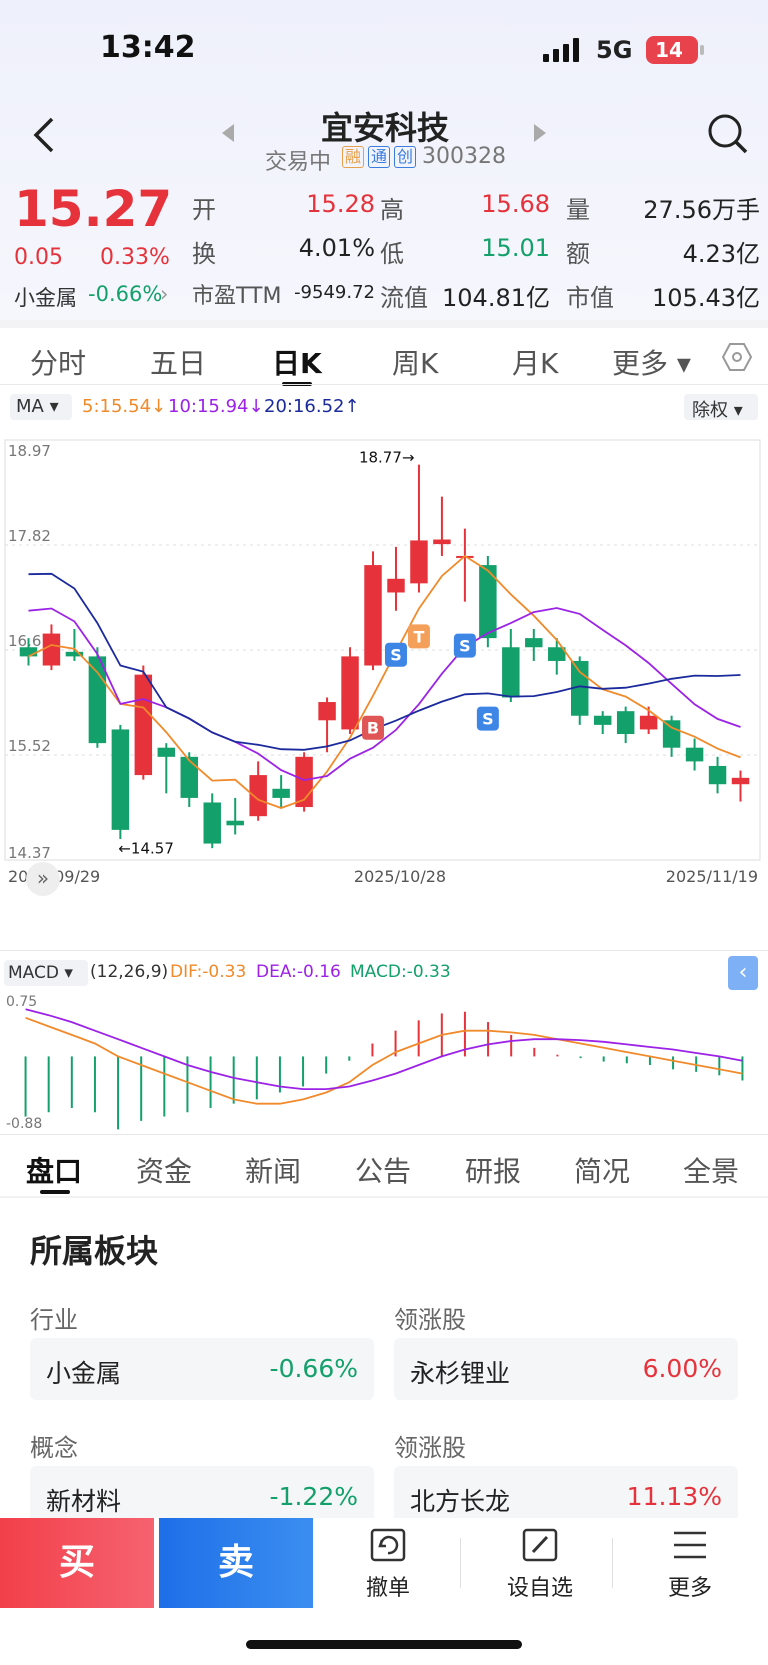 The image size is (768, 1665). Describe the element at coordinates (712, 876) in the screenshot. I see `x-axis-label: 2025/11/19` at that location.